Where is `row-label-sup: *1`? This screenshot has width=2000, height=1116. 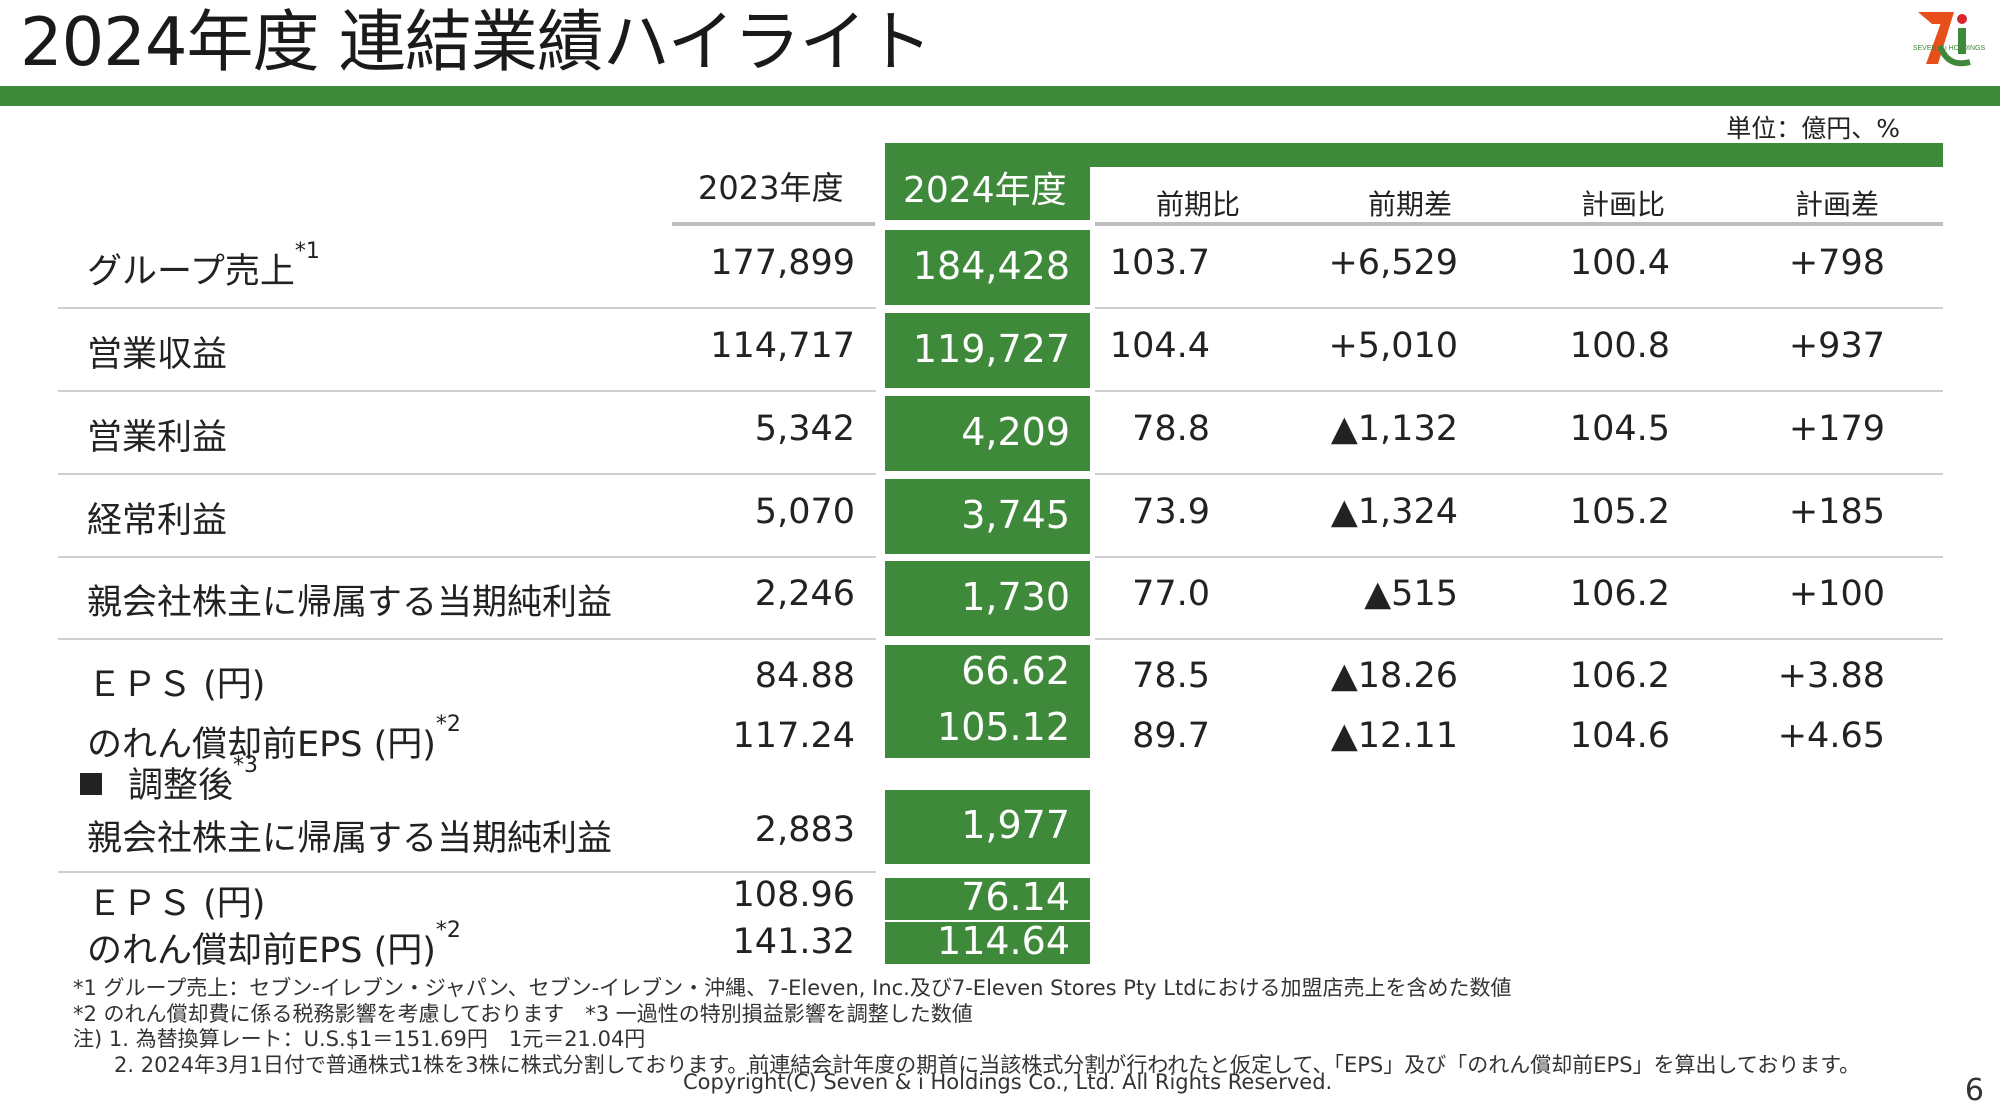 row-label-sup: *1 is located at coordinates (307, 251).